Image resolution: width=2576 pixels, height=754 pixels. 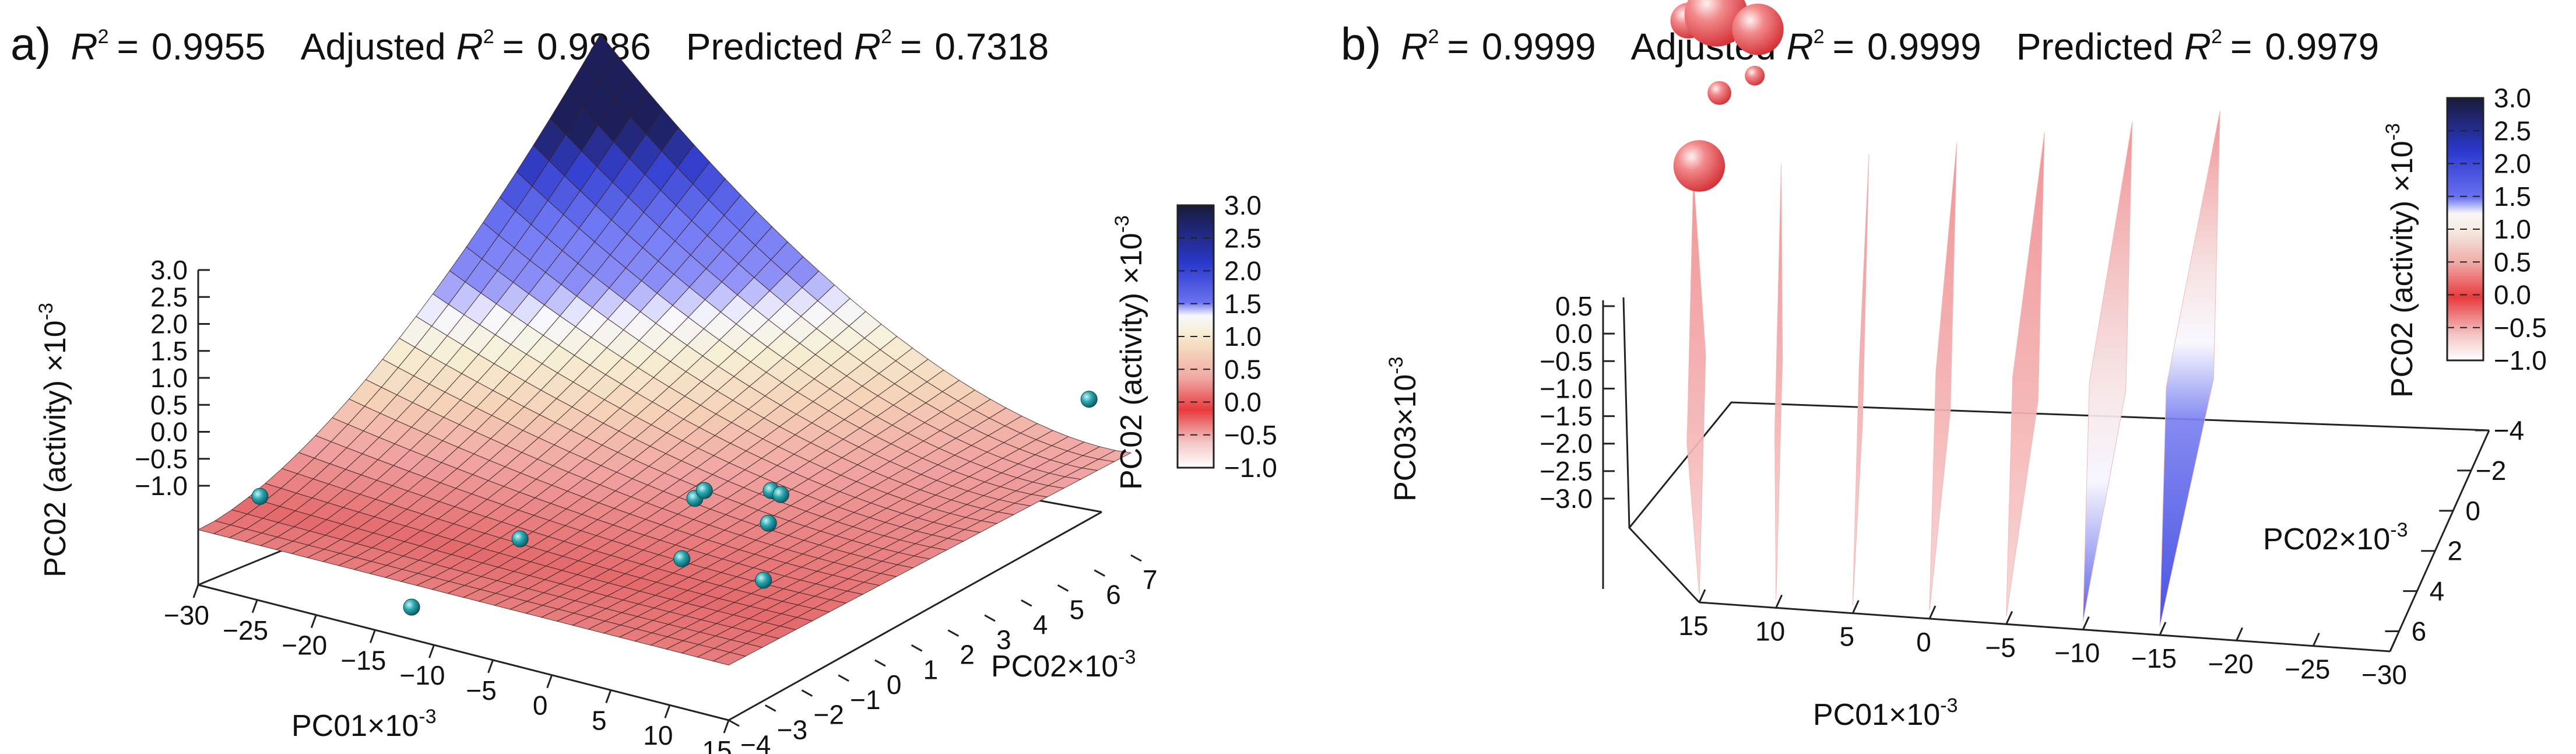 What do you see at coordinates (2512, 196) in the screenshot?
I see `colorbar-tick-label: 1.5` at bounding box center [2512, 196].